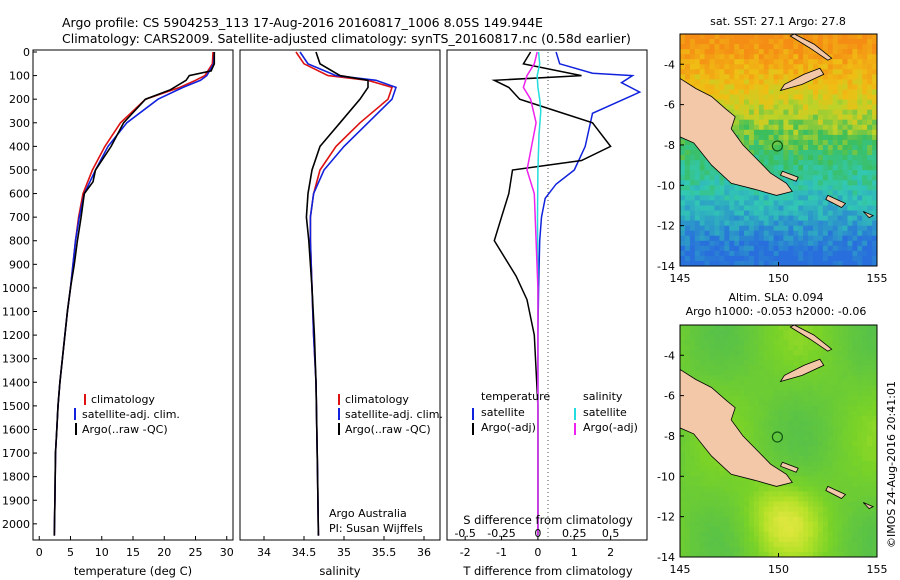 The width and height of the screenshot is (900, 580). Describe the element at coordinates (384, 552) in the screenshot. I see `x-tick-label: 35.5` at that location.